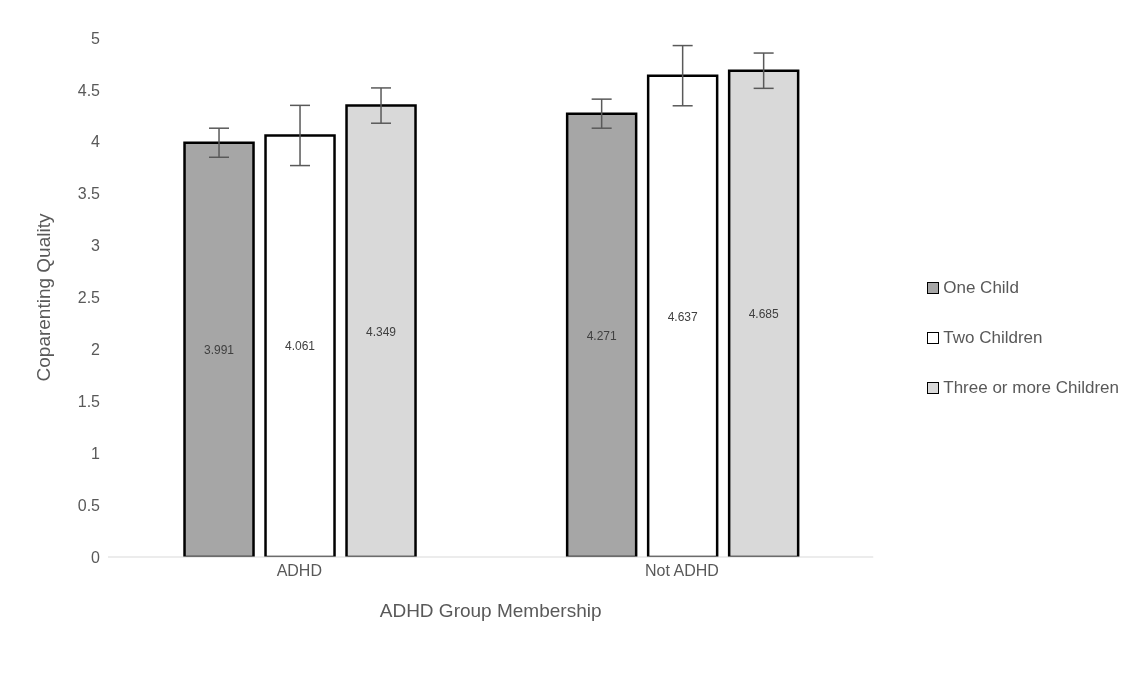 This screenshot has width=1147, height=675. I want to click on y-tick-label: 5, so click(96, 38).